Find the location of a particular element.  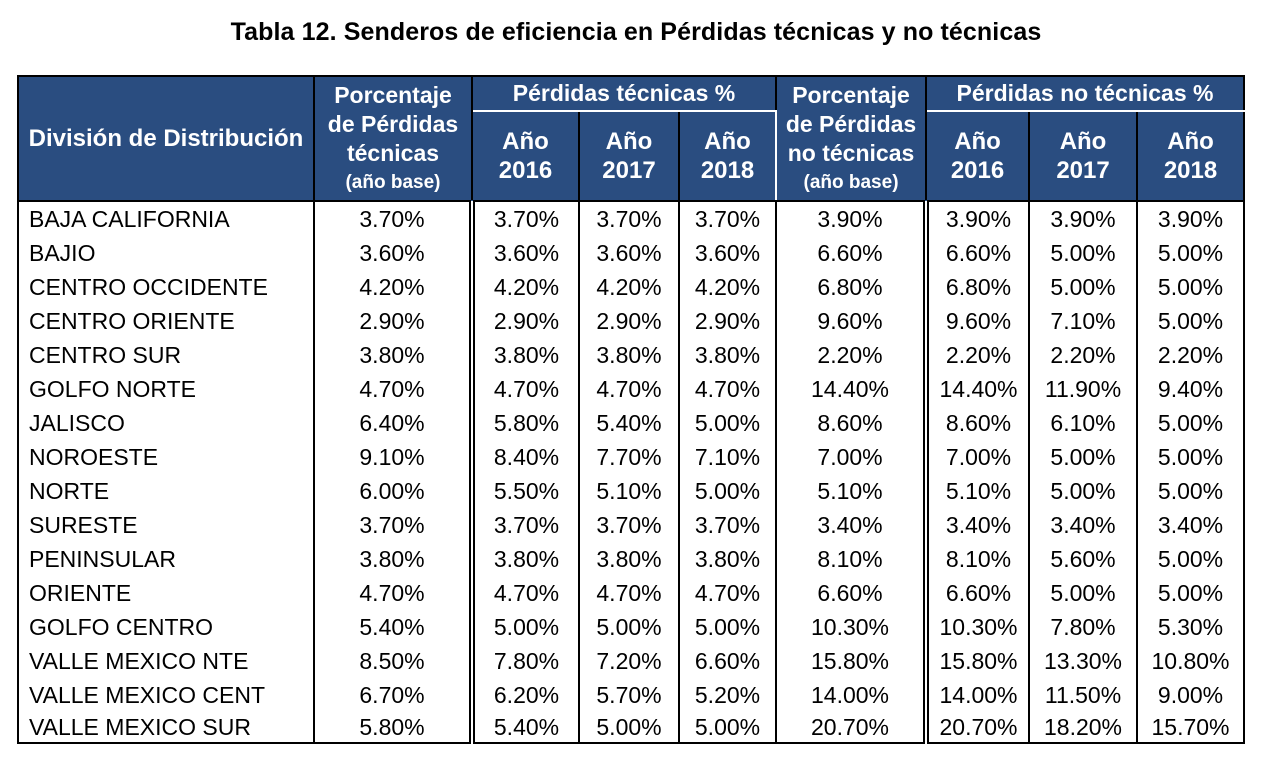

technical-2017-cell: 7.20% is located at coordinates (628, 661).